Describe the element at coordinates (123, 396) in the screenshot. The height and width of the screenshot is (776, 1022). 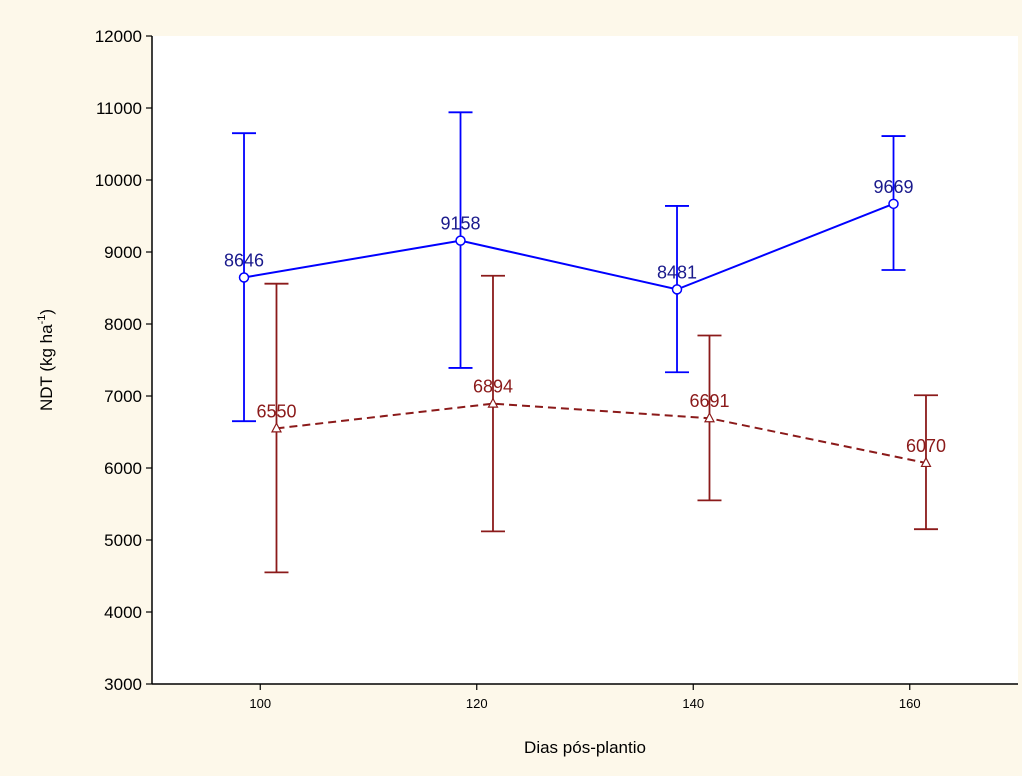
I see `y-tick-label: 7000` at that location.